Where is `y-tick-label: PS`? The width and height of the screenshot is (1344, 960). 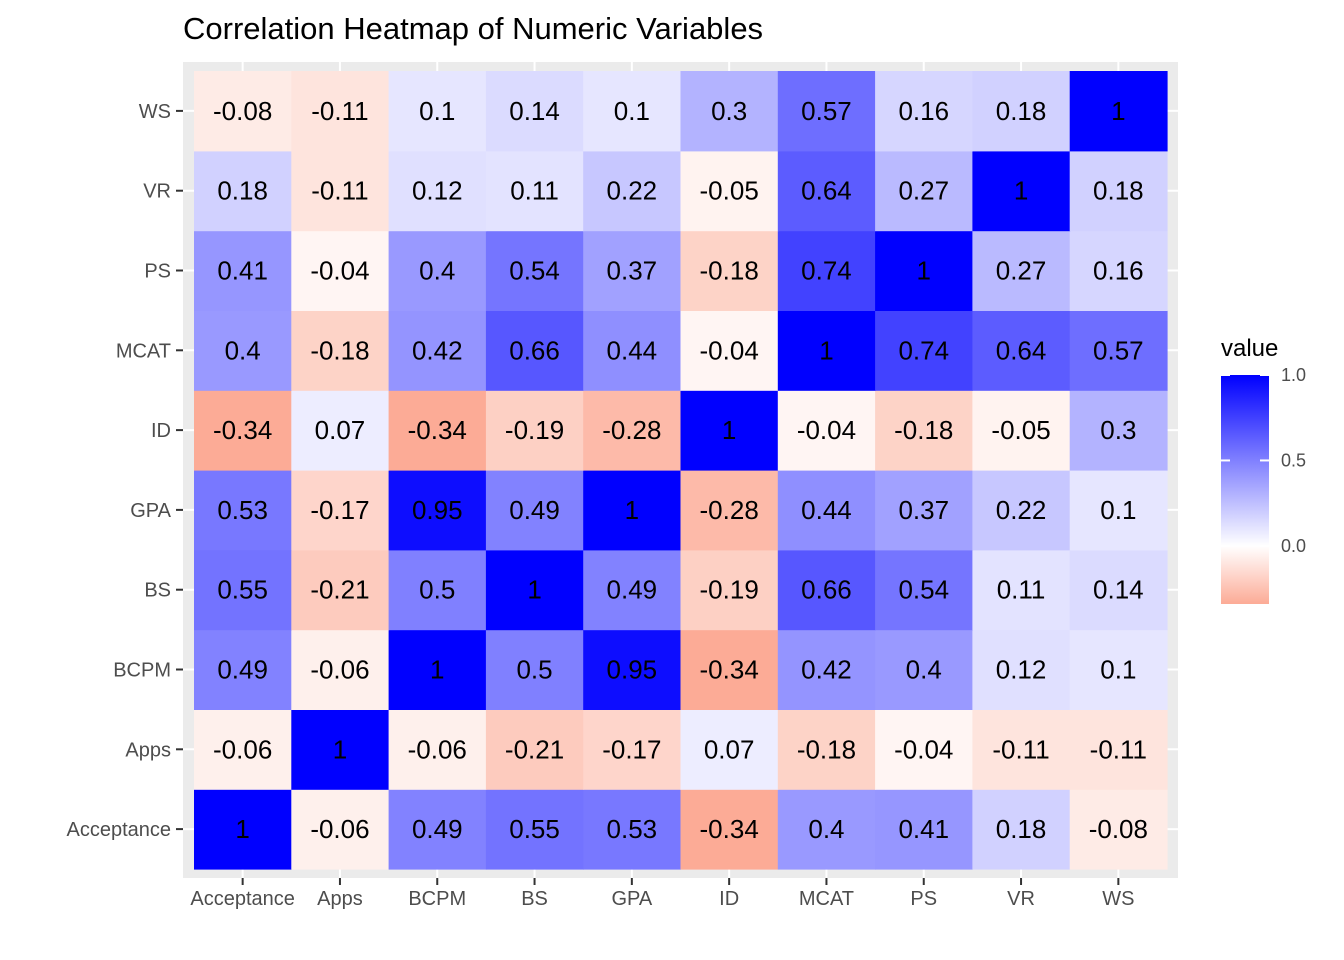
y-tick-label: PS is located at coordinates (157, 272).